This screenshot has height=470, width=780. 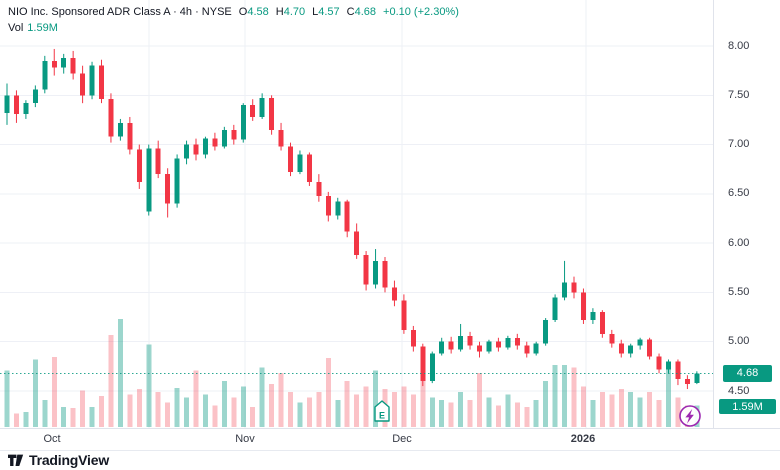 What do you see at coordinates (739, 193) in the screenshot?
I see `price-tick-label: 6.50` at bounding box center [739, 193].